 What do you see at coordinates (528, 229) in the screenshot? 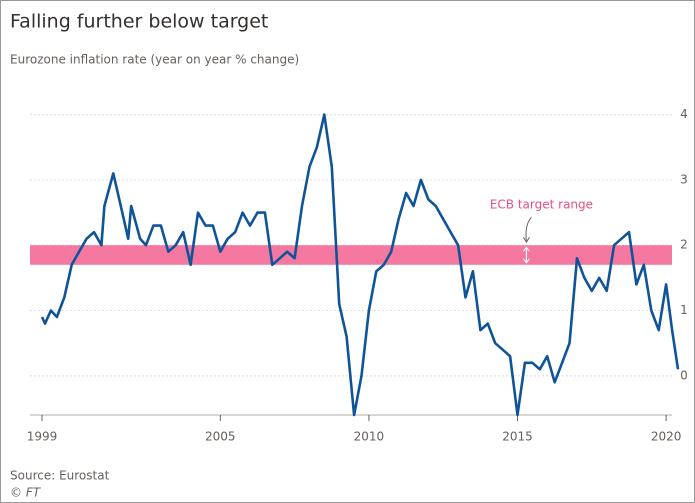
I see `annotation-pointer` at bounding box center [528, 229].